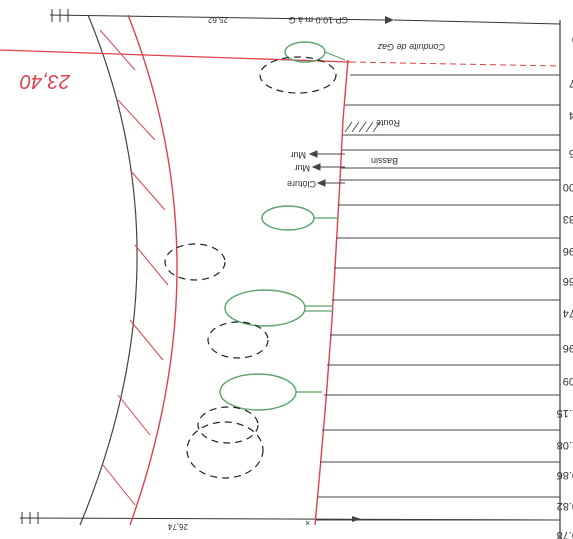 This screenshot has width=573, height=539. I want to click on edge-value: 1.15, so click(565, 413).